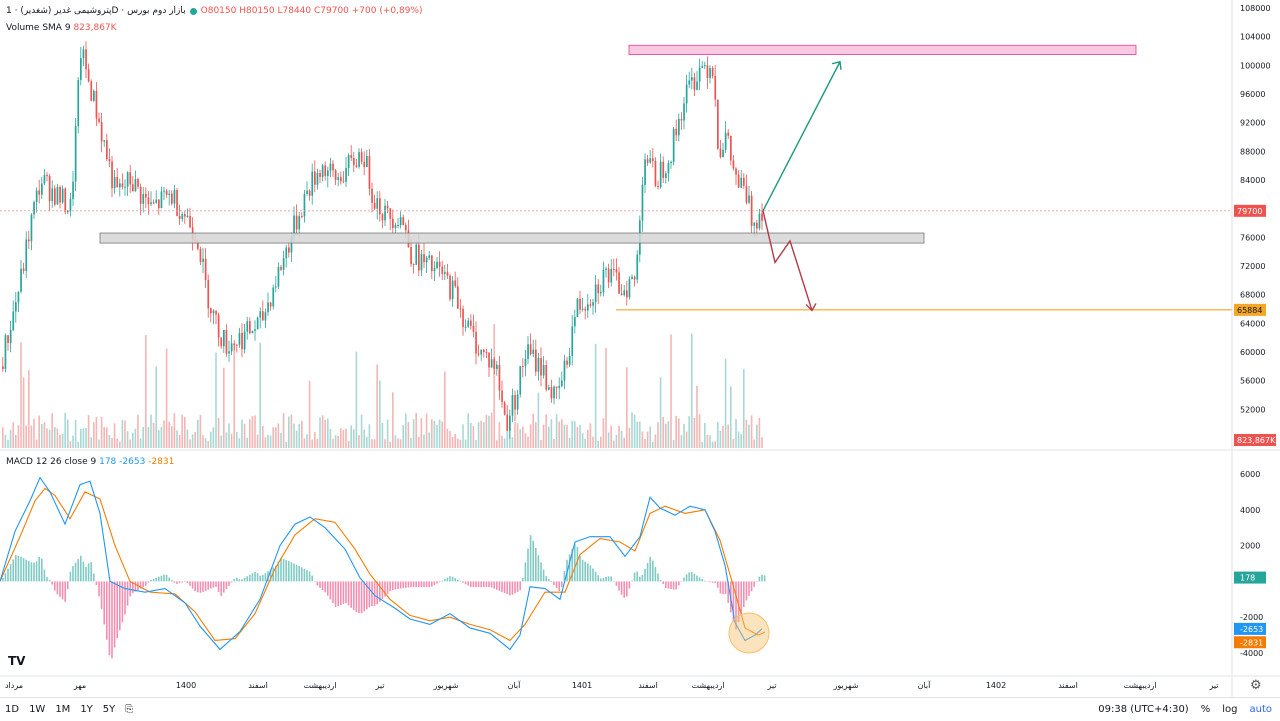 Image resolution: width=1280 pixels, height=721 pixels. I want to click on timeframe-5y-button: 5Y, so click(109, 709).